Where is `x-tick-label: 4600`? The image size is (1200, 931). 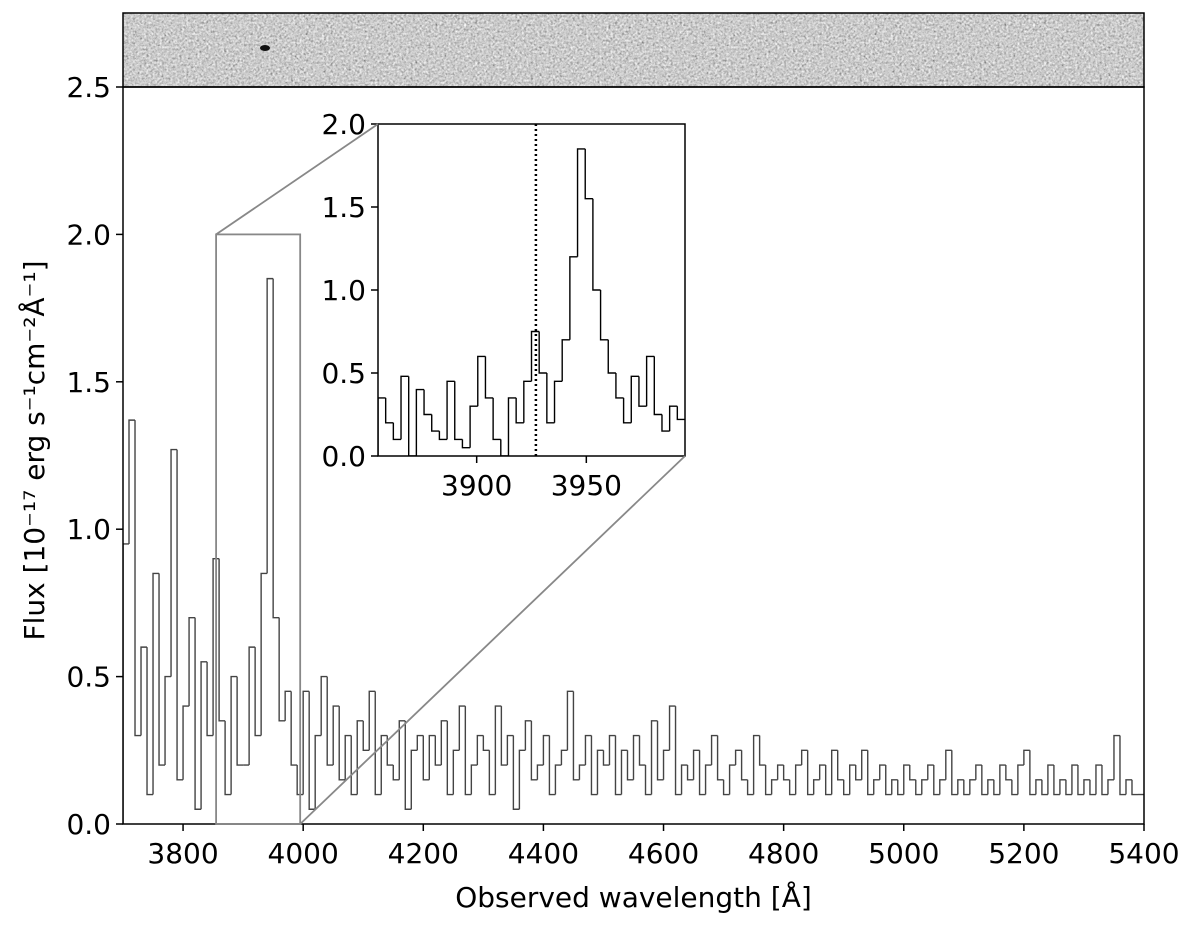
x-tick-label: 4600 is located at coordinates (663, 853).